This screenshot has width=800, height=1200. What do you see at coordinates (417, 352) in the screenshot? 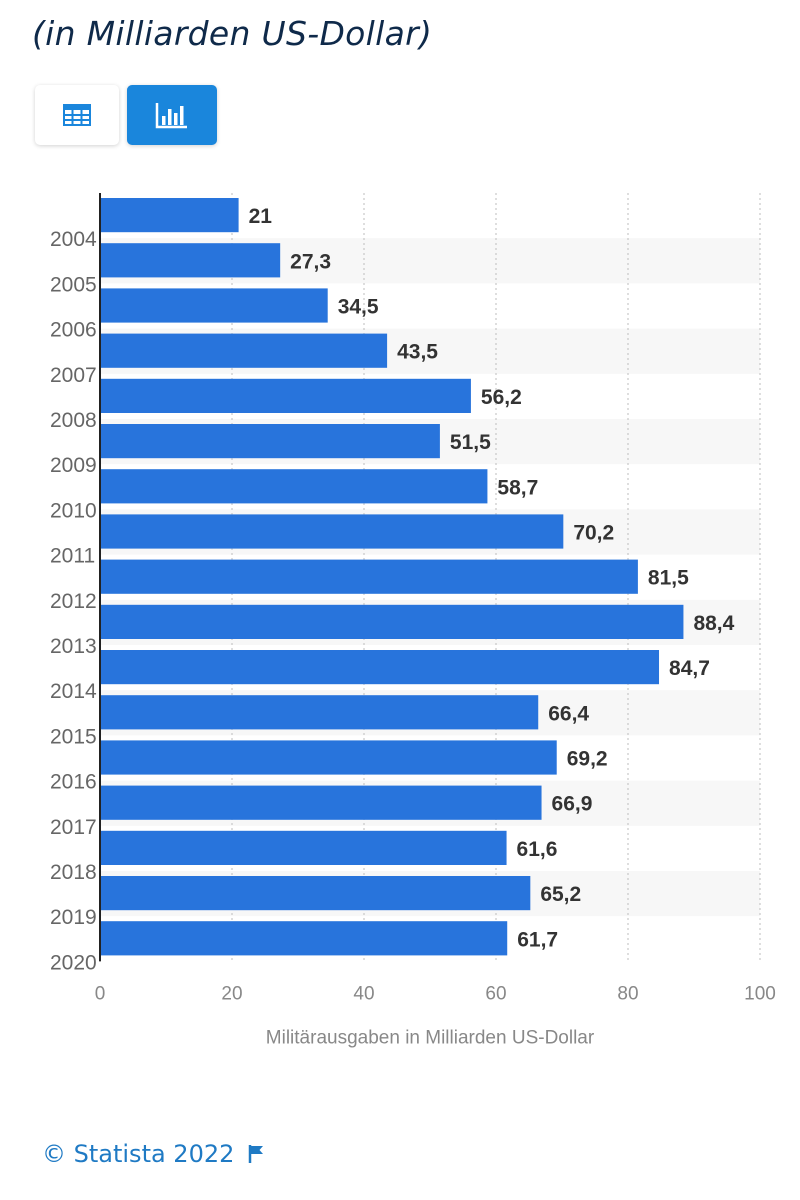
I see `data-label: 43,5` at bounding box center [417, 352].